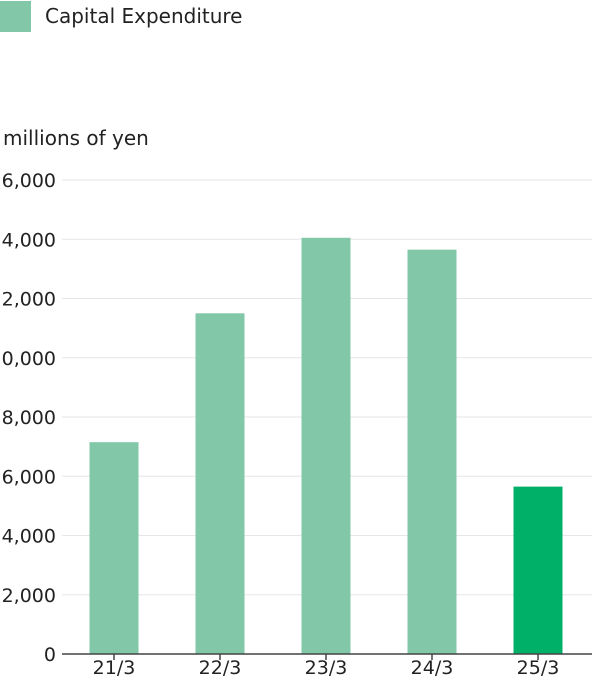  Describe the element at coordinates (28, 240) in the screenshot. I see `y-tick-label: 14,000` at that location.